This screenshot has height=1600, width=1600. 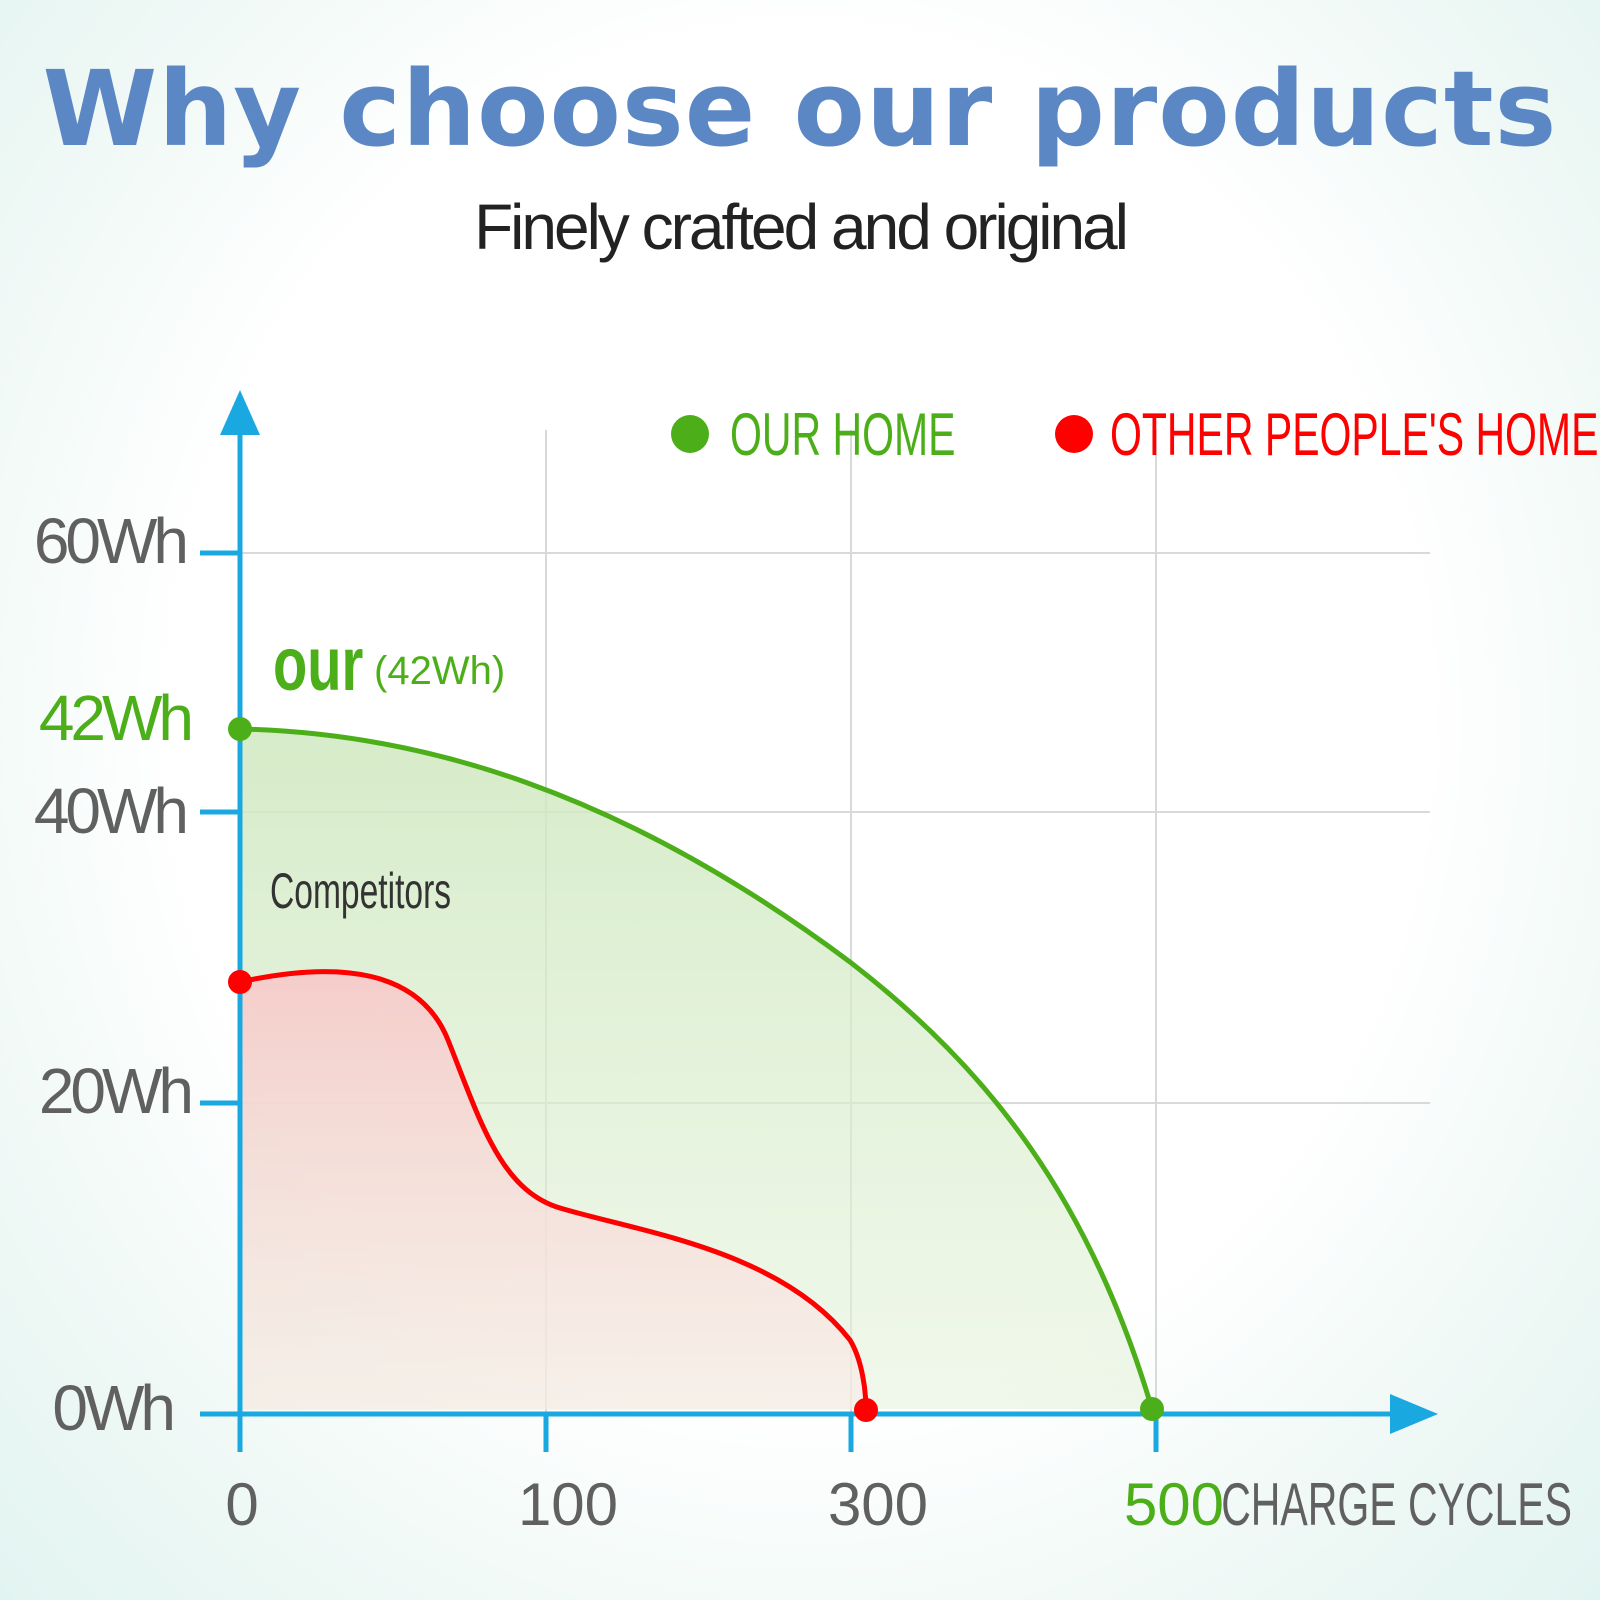 What do you see at coordinates (1354, 434) in the screenshot?
I see `legend-label-other-home: OTHER PEOPLE'S HOME` at bounding box center [1354, 434].